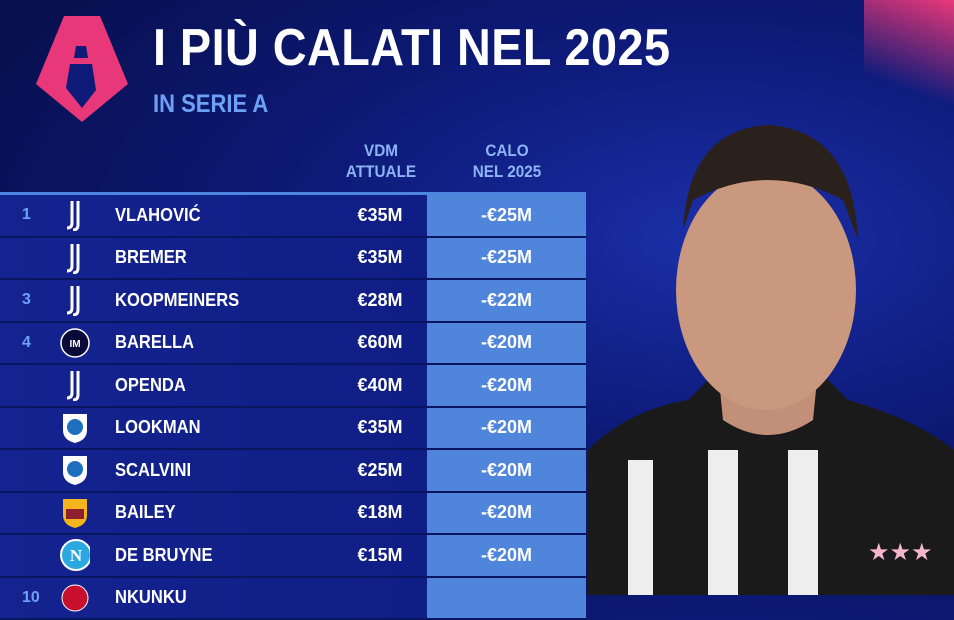 The height and width of the screenshot is (620, 954). What do you see at coordinates (151, 597) in the screenshot?
I see `player-name: NKUNKU` at bounding box center [151, 597].